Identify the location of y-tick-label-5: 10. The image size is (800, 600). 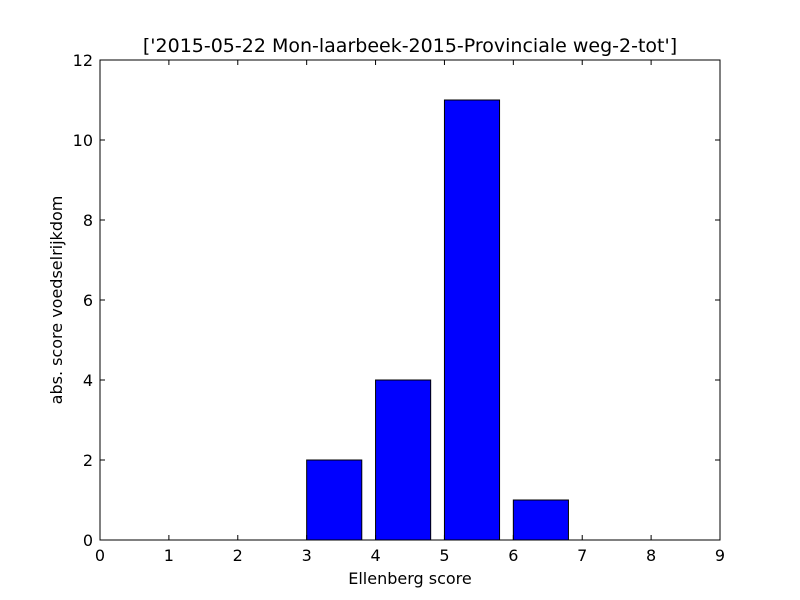
(83, 140).